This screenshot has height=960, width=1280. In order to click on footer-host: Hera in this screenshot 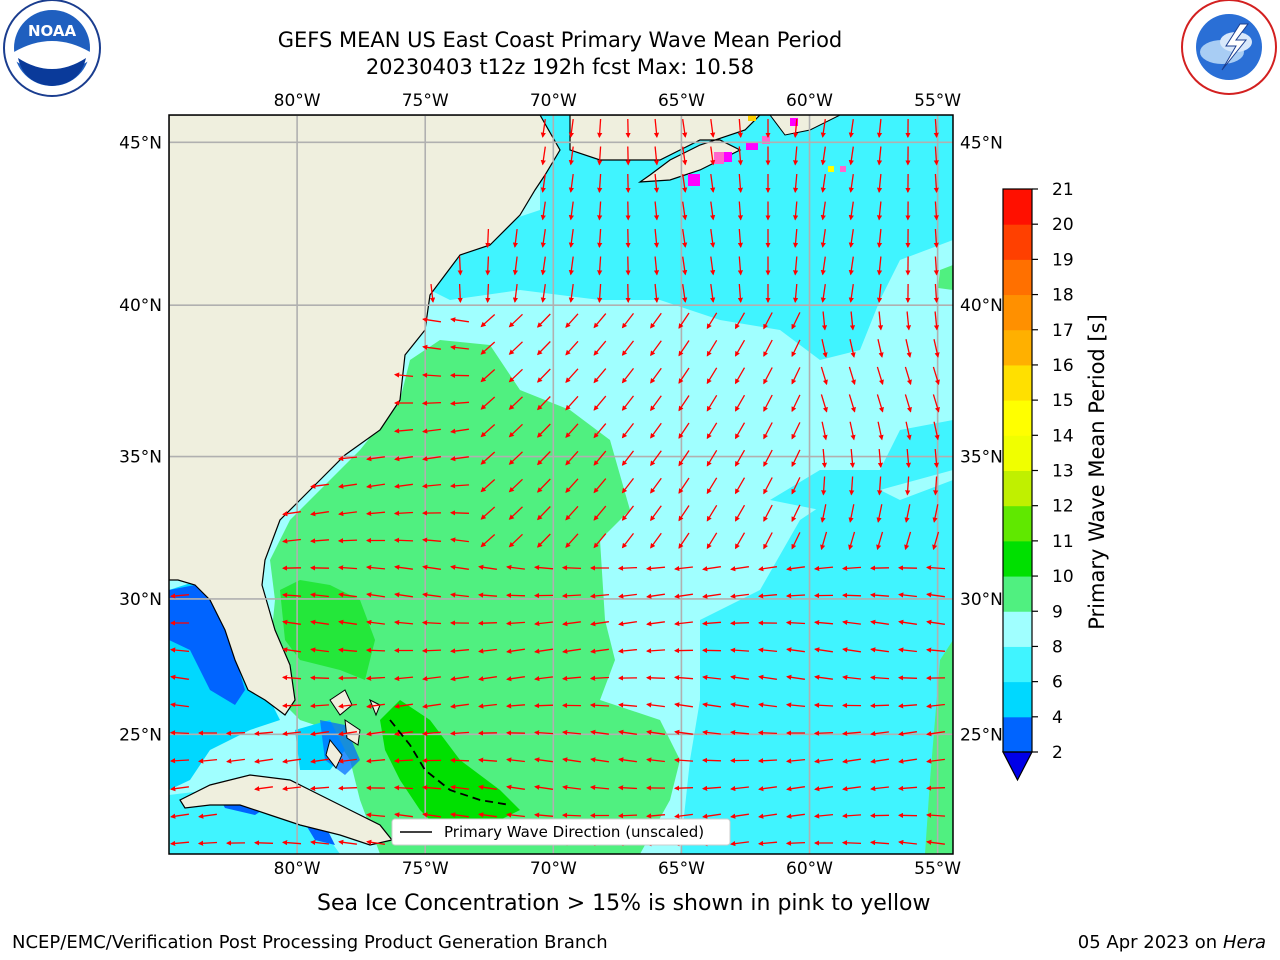, I will do `click(1244, 942)`.